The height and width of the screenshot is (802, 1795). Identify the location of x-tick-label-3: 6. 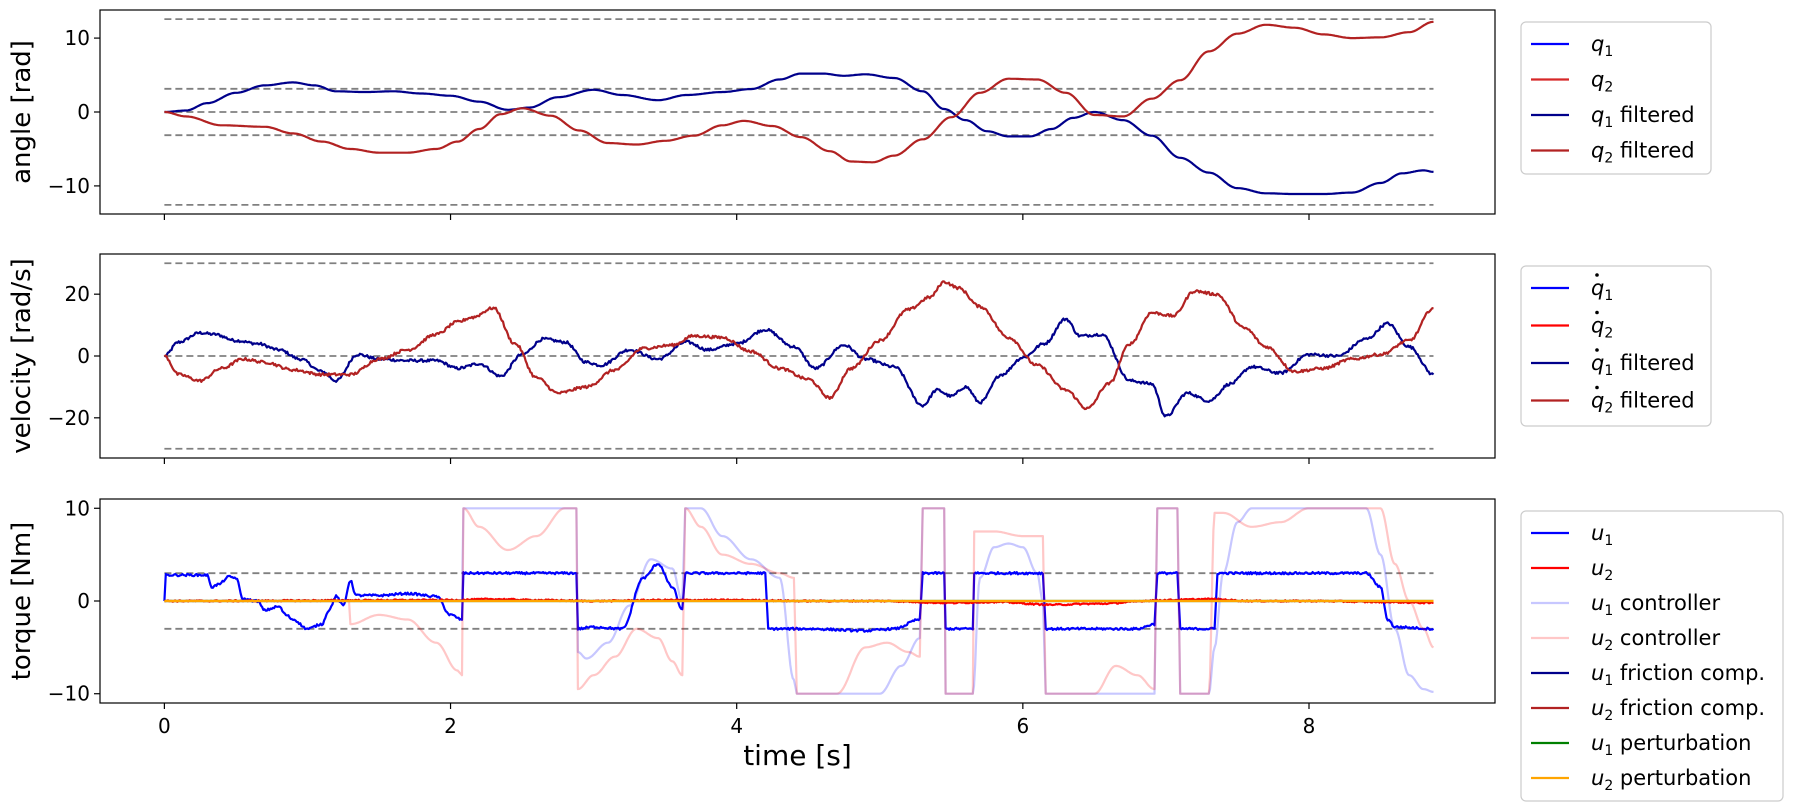
(1022, 726).